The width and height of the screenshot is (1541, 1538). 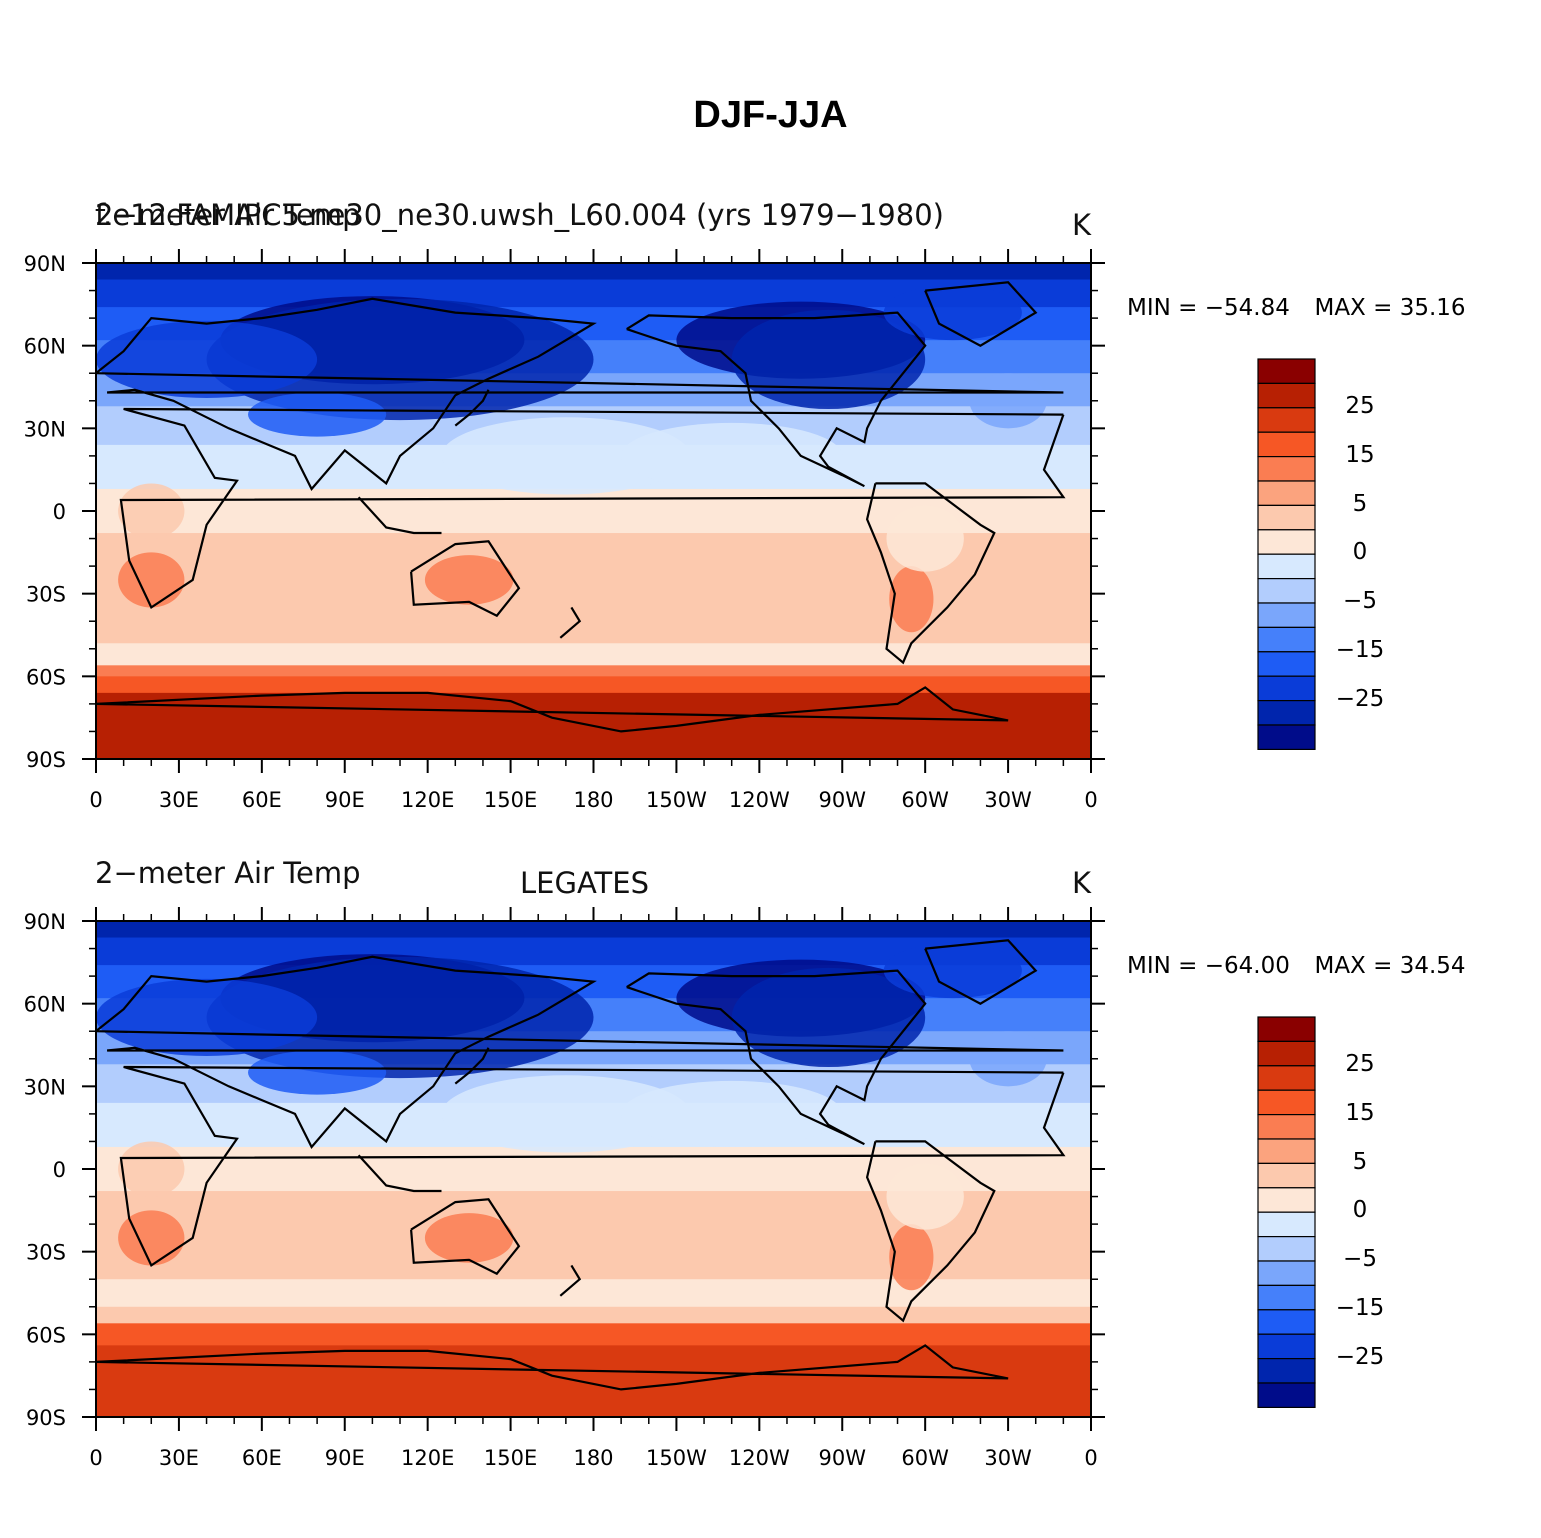 I want to click on lon-tick-label: 90E, so click(x=345, y=800).